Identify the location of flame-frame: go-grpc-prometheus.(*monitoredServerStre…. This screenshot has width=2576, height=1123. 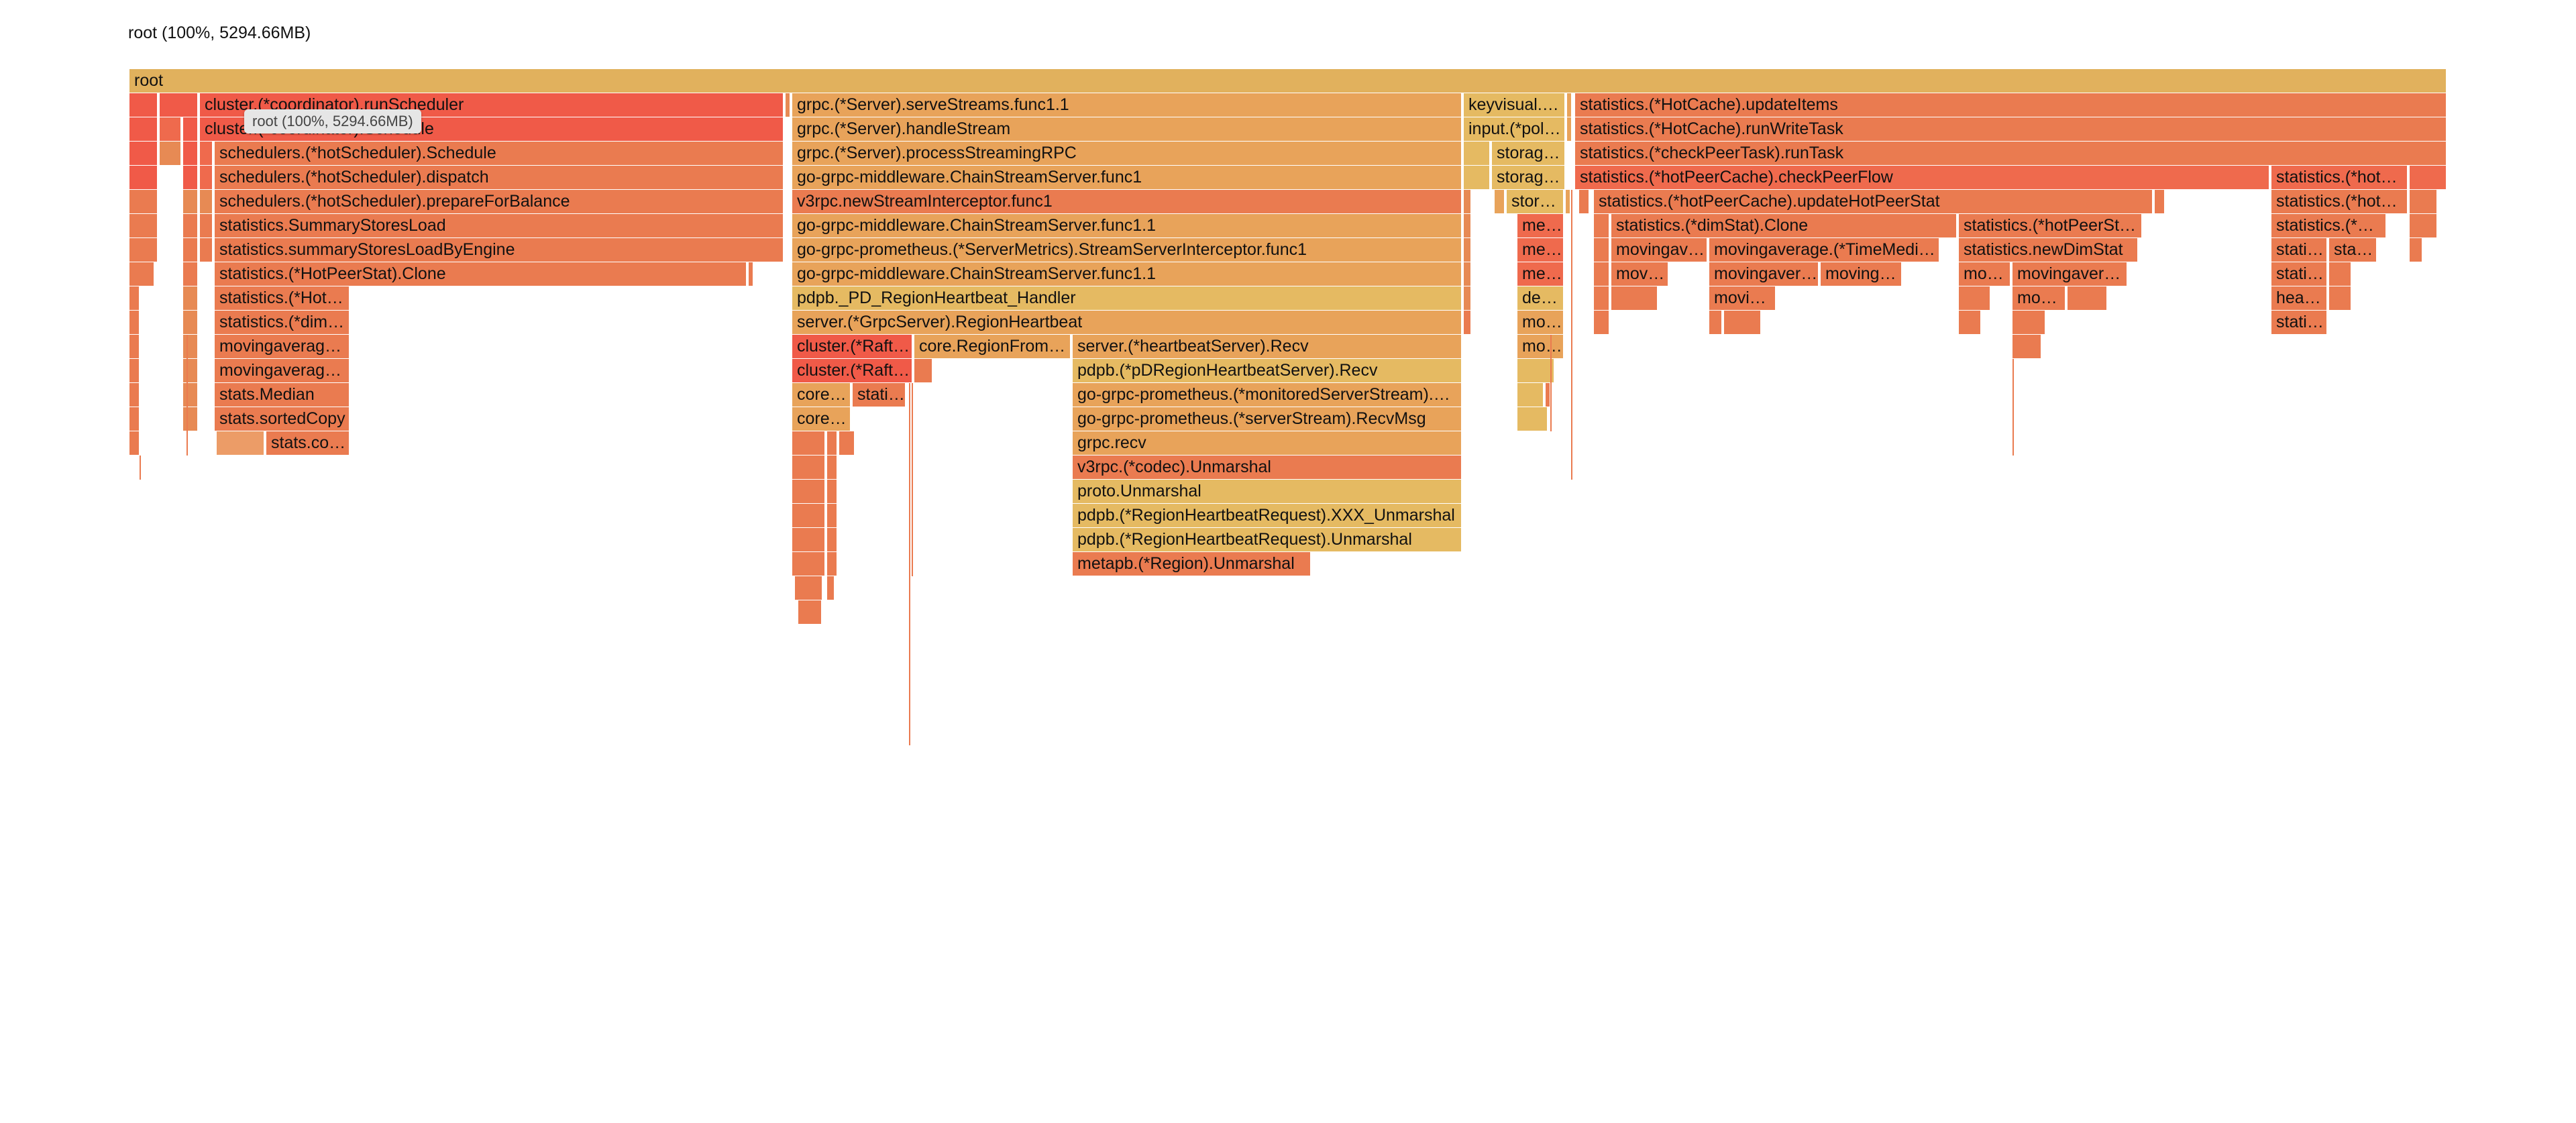
(1267, 395).